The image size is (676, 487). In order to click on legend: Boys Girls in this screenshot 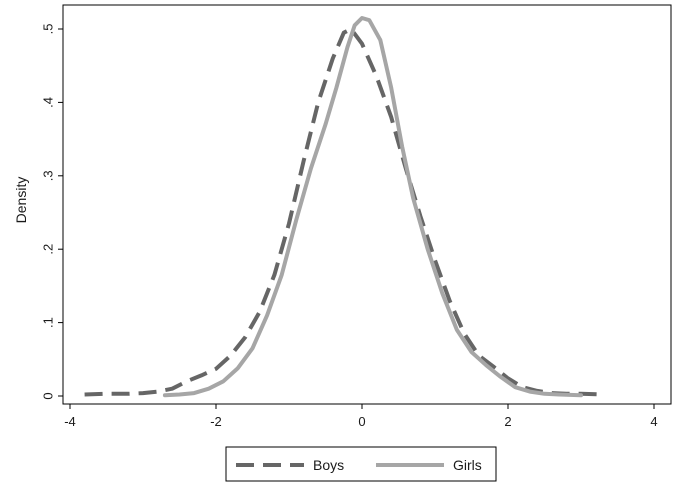, I will do `click(359, 465)`.